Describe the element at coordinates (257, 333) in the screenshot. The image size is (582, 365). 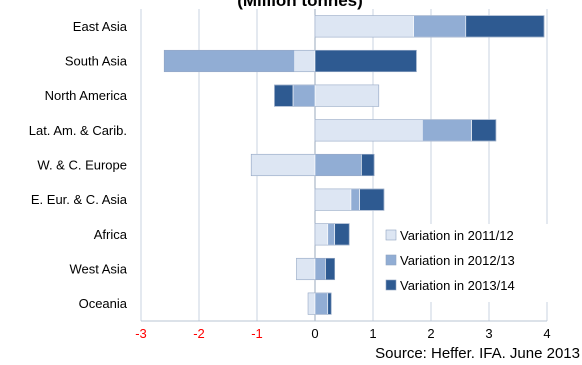
I see `x-tick-label-2: -1` at that location.